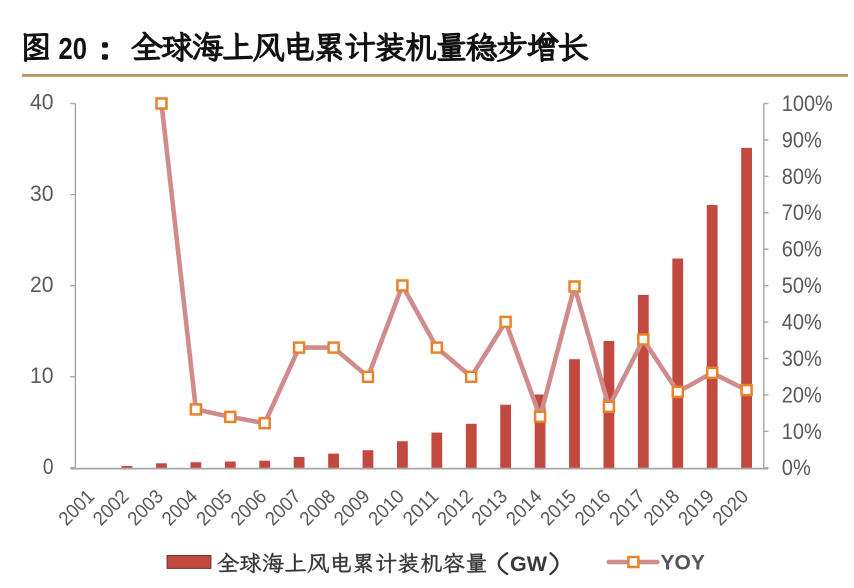  Describe the element at coordinates (802, 285) in the screenshot. I see `svg-text: 50%` at that location.